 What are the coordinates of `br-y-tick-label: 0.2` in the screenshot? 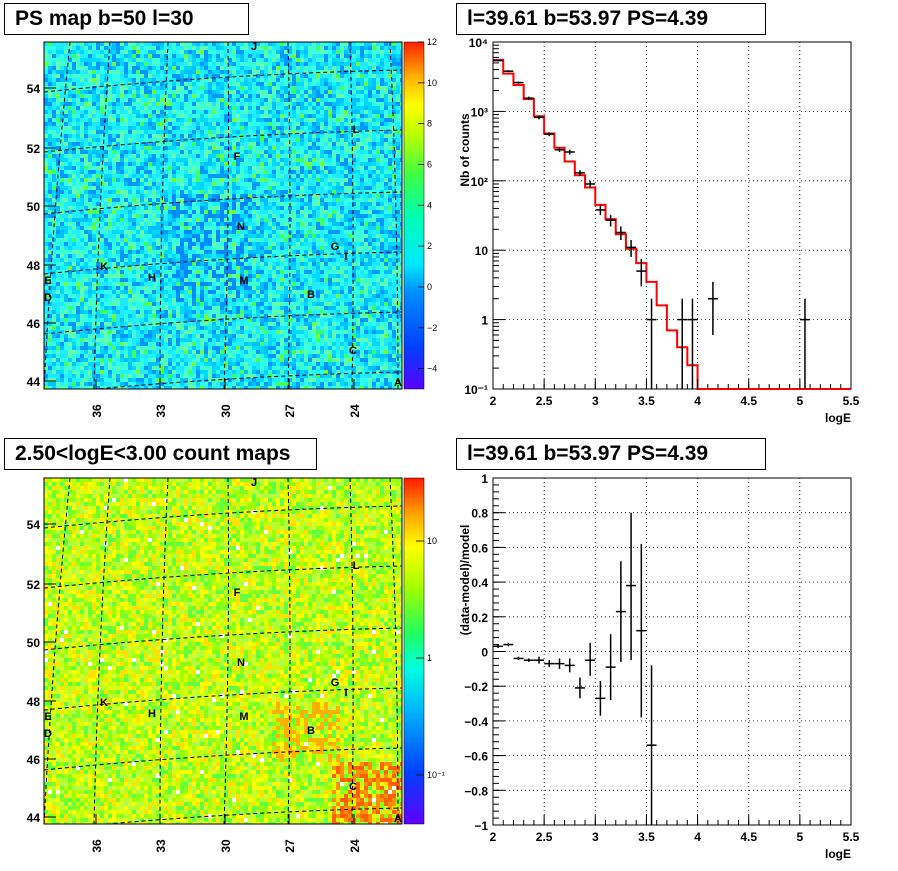 It's located at (479, 618).